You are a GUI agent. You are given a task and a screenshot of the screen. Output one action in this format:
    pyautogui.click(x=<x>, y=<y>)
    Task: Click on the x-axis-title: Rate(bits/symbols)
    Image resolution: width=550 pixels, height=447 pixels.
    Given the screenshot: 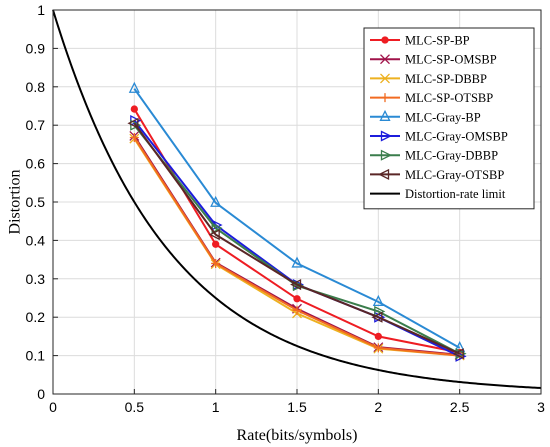 What is the action you would take?
    pyautogui.click(x=297, y=435)
    